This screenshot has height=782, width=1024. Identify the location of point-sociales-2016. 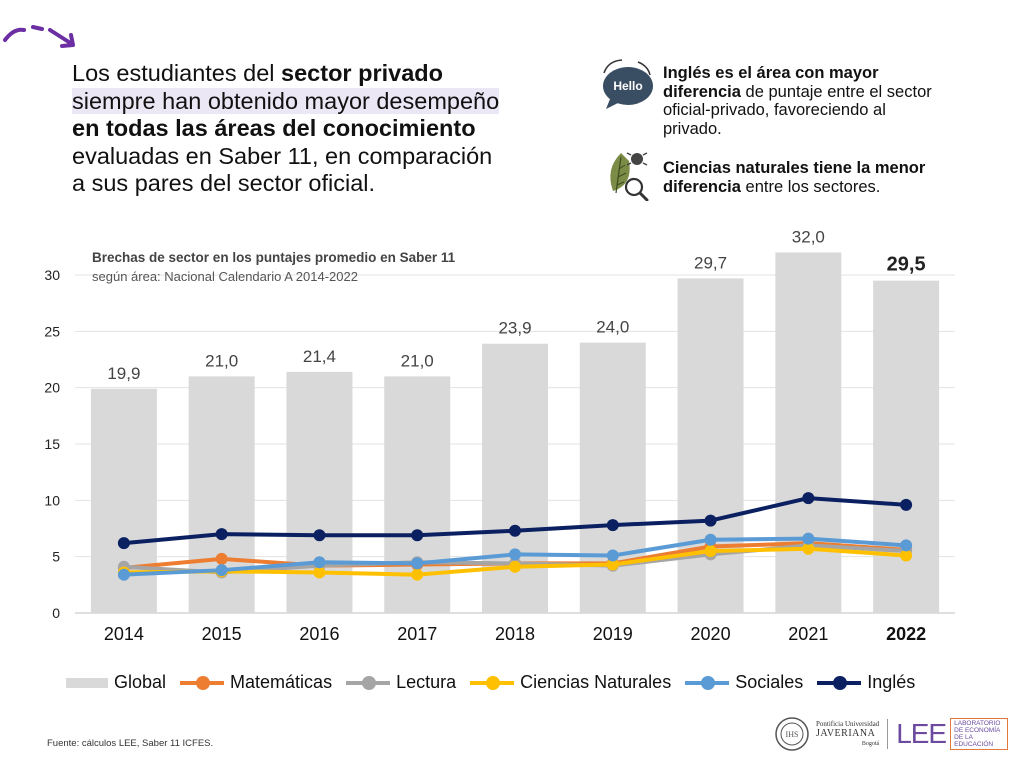
(319, 562).